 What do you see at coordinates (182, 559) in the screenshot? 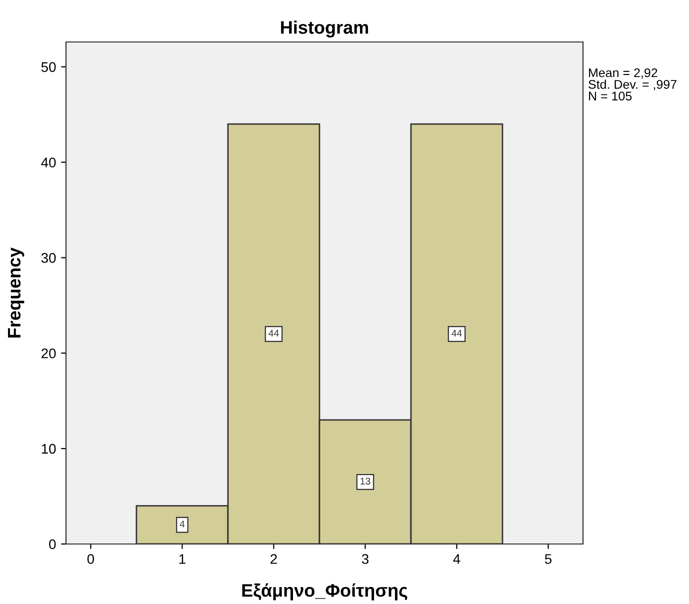
I see `x-tick-label: 1` at bounding box center [182, 559].